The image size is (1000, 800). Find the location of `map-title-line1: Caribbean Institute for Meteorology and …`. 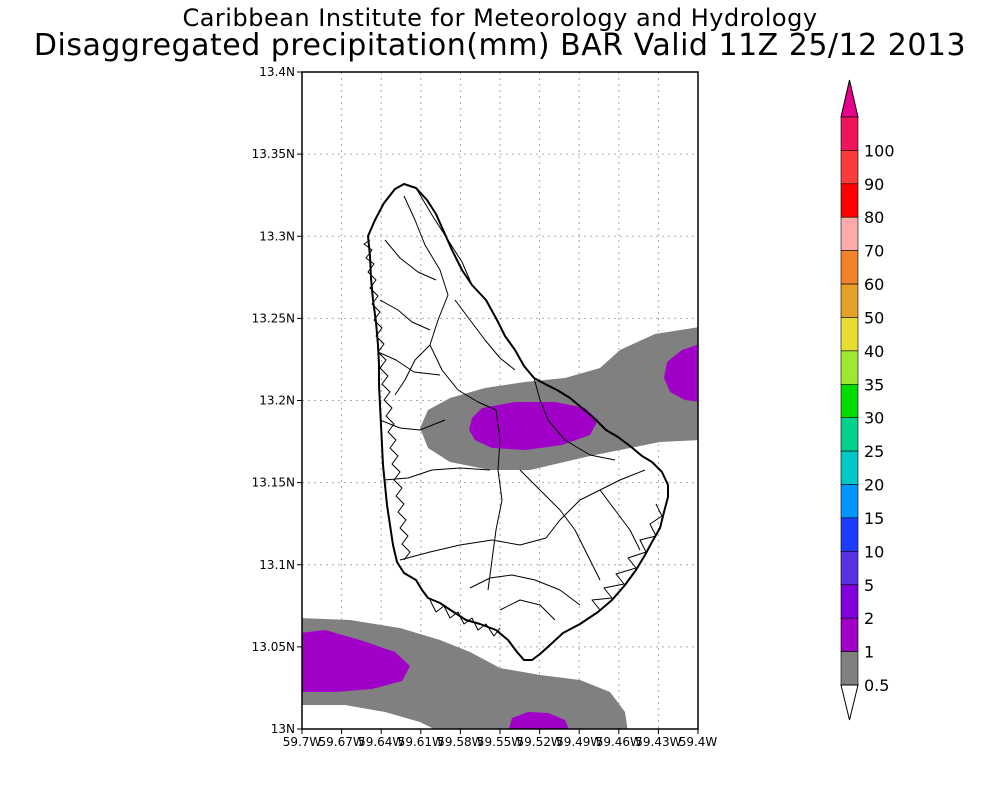

map-title-line1: Caribbean Institute for Meteorology and … is located at coordinates (500, 18).